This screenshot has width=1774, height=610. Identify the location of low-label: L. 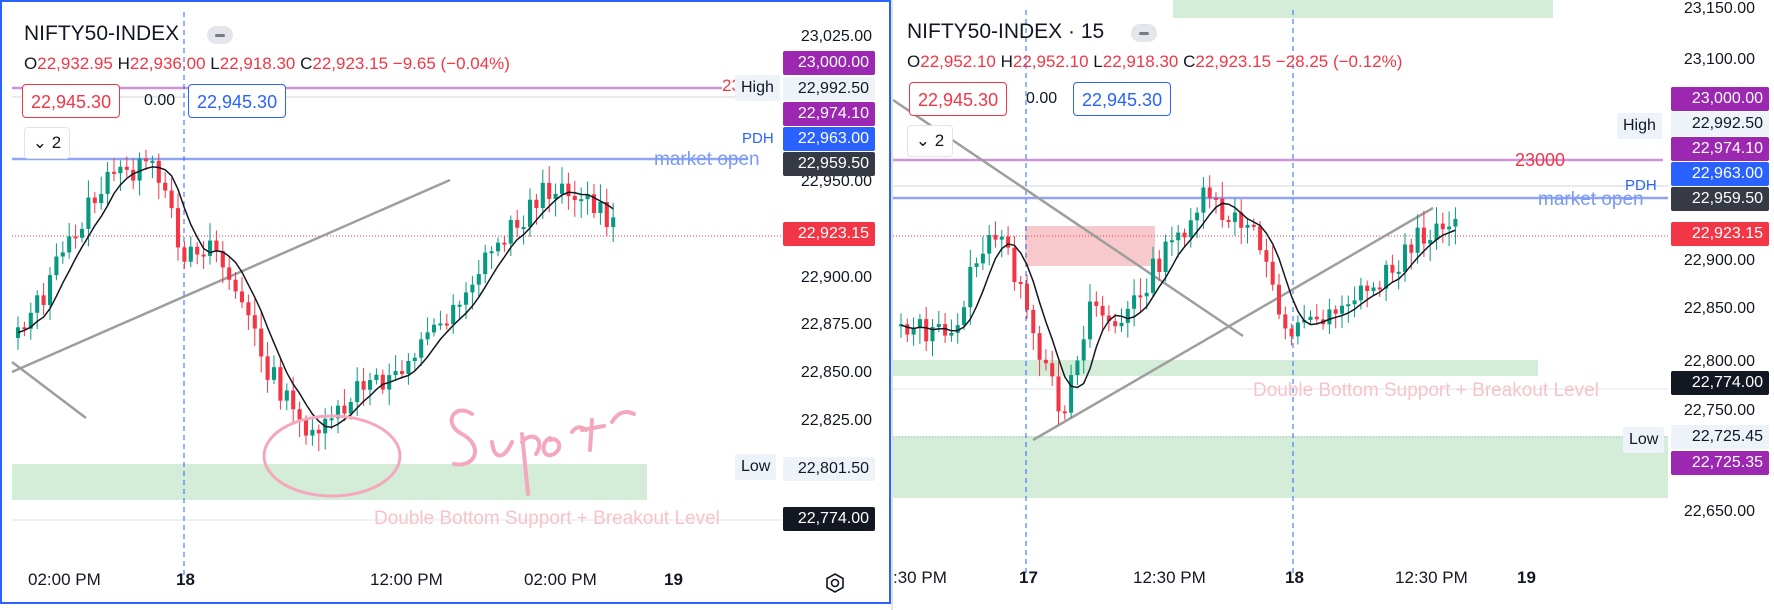
(215, 63).